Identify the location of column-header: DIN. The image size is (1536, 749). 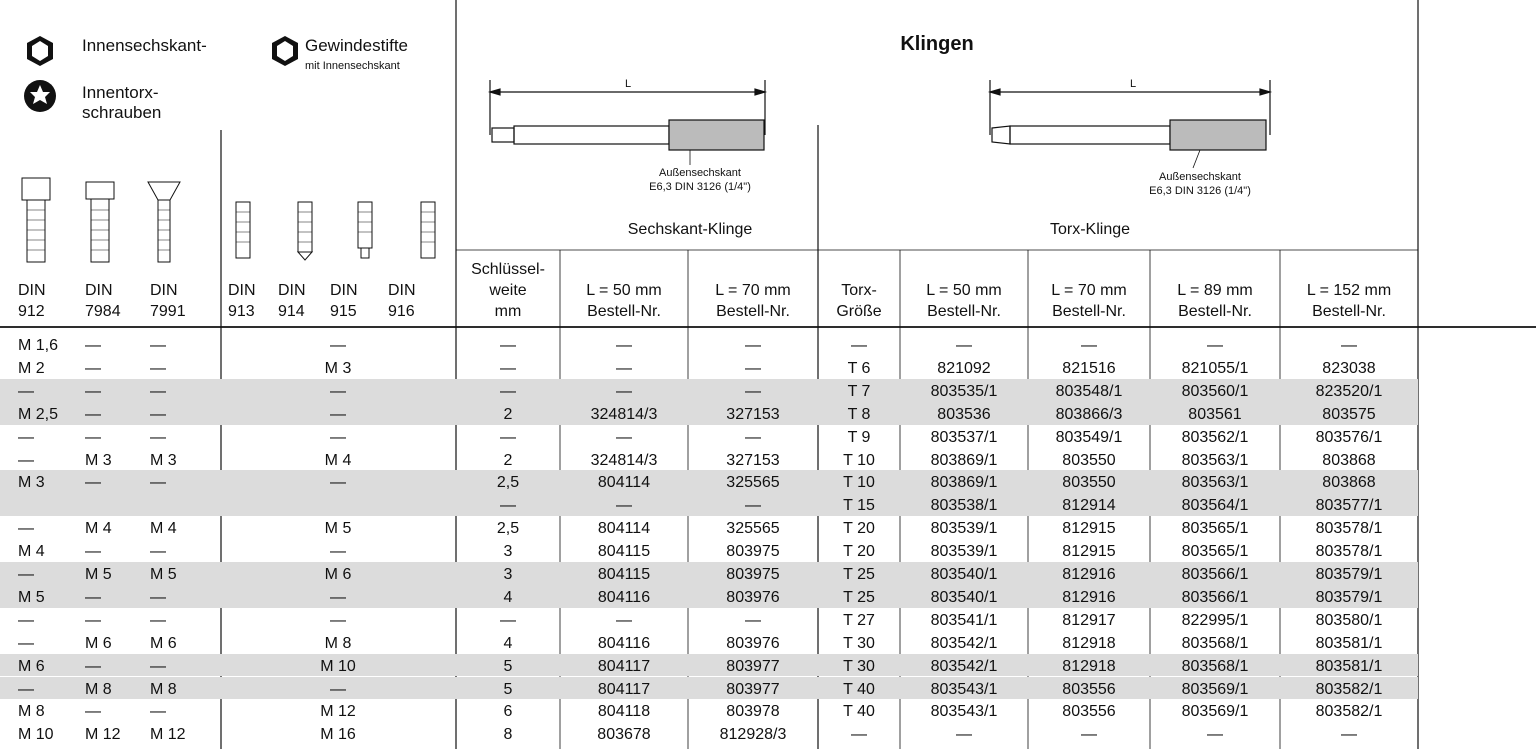
(32, 290).